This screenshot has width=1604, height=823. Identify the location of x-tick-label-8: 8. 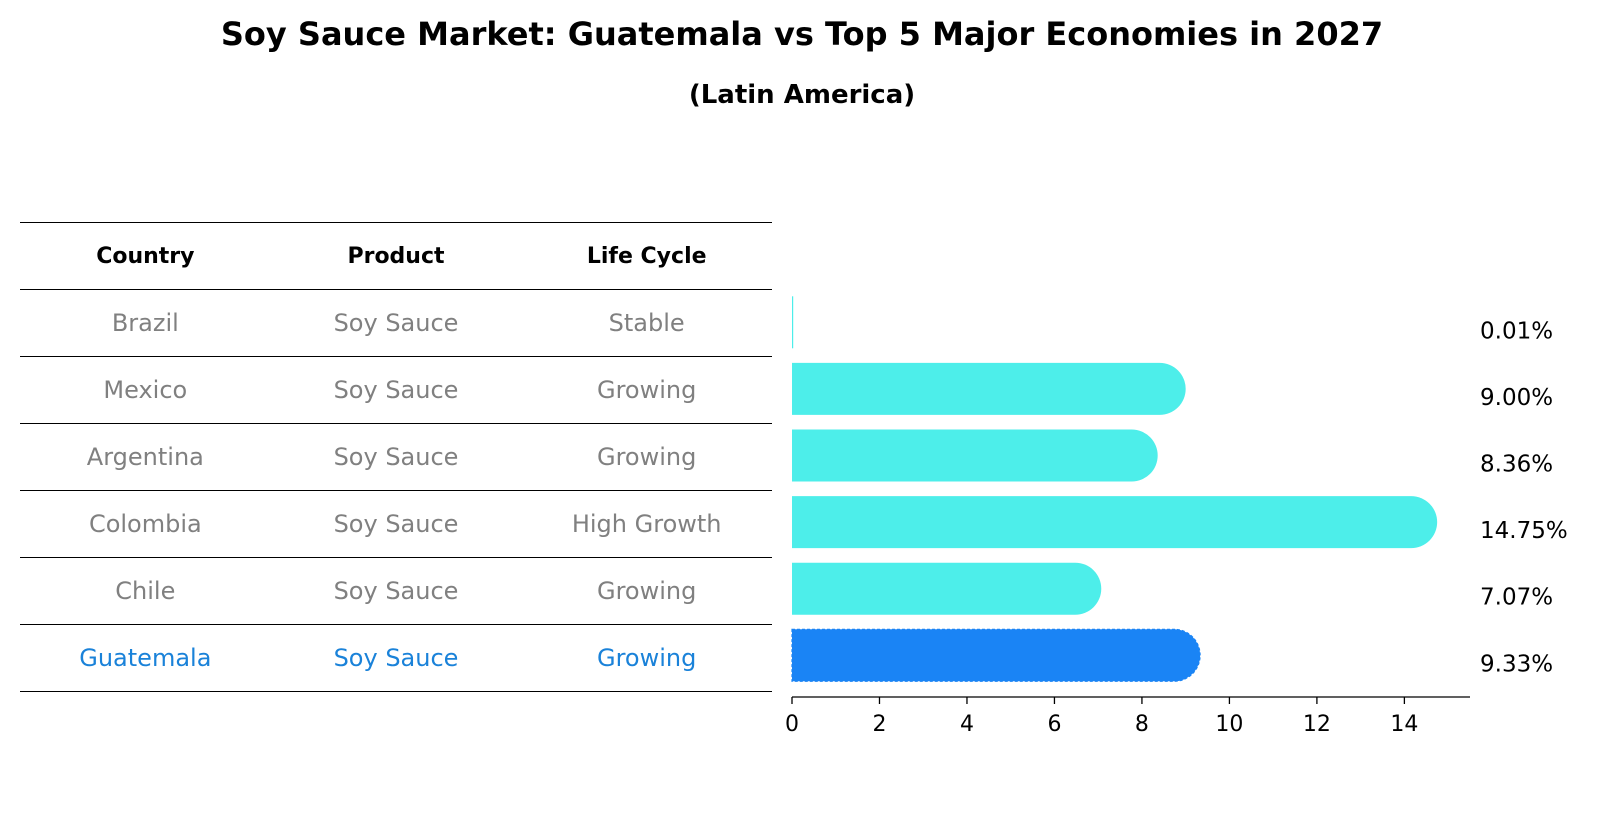
(1142, 724).